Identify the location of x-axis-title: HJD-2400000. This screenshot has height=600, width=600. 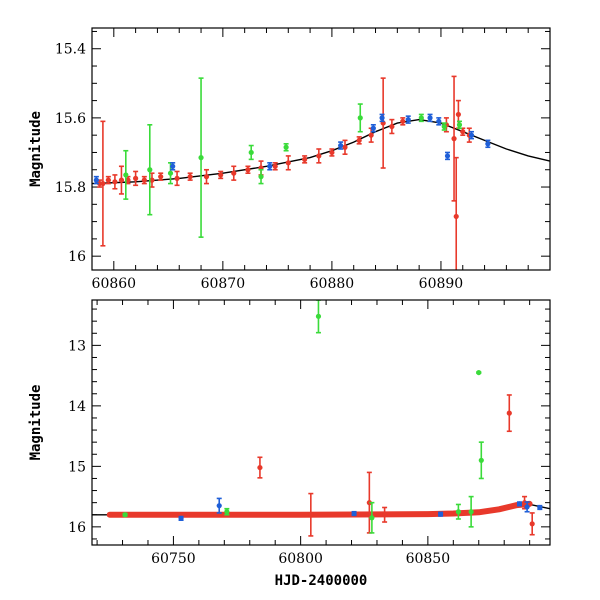
(321, 581).